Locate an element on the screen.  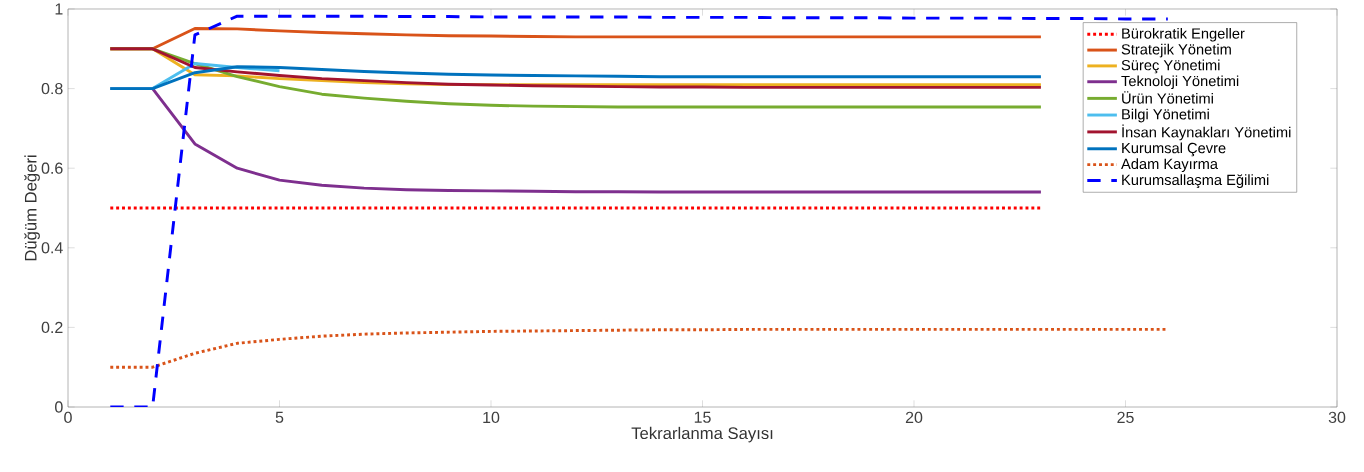
legend-label: Teknoloji Yönetimi is located at coordinates (1180, 82).